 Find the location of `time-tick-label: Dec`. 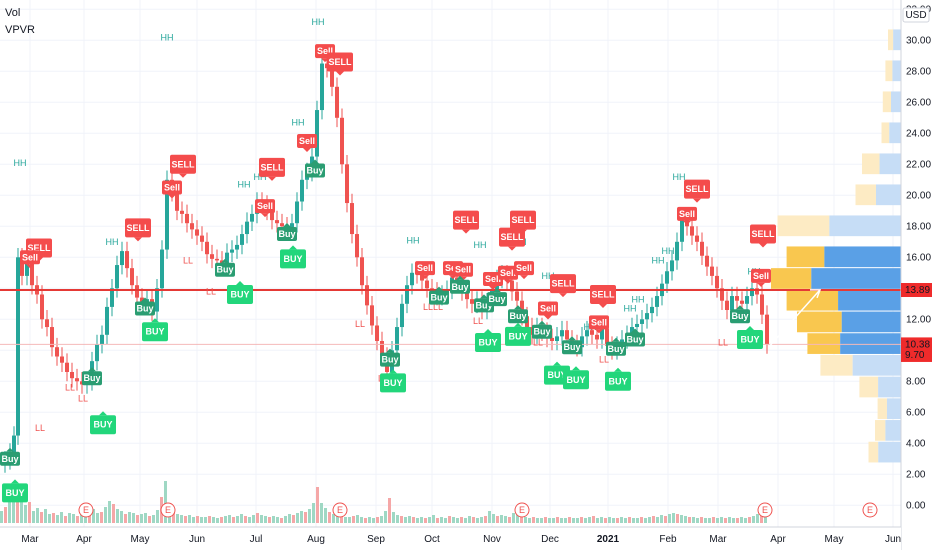

time-tick-label: Dec is located at coordinates (550, 539).